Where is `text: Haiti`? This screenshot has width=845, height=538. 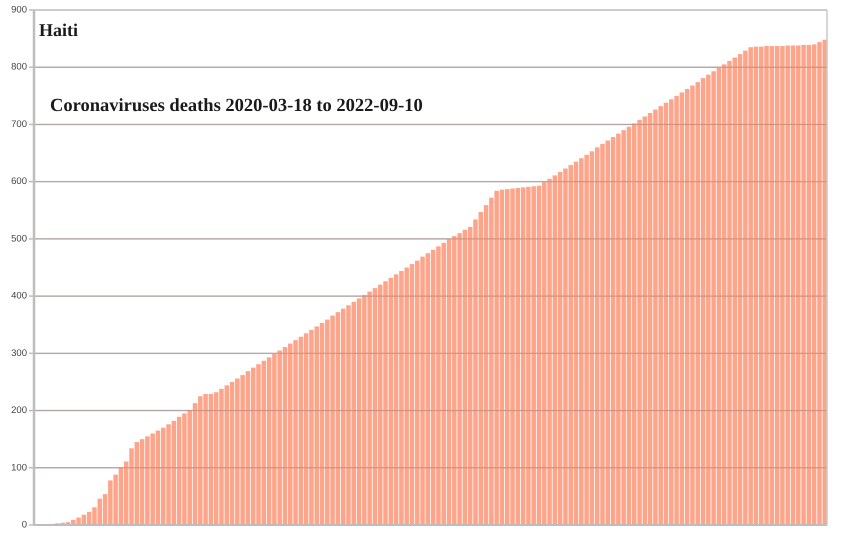
text: Haiti is located at coordinates (58, 30).